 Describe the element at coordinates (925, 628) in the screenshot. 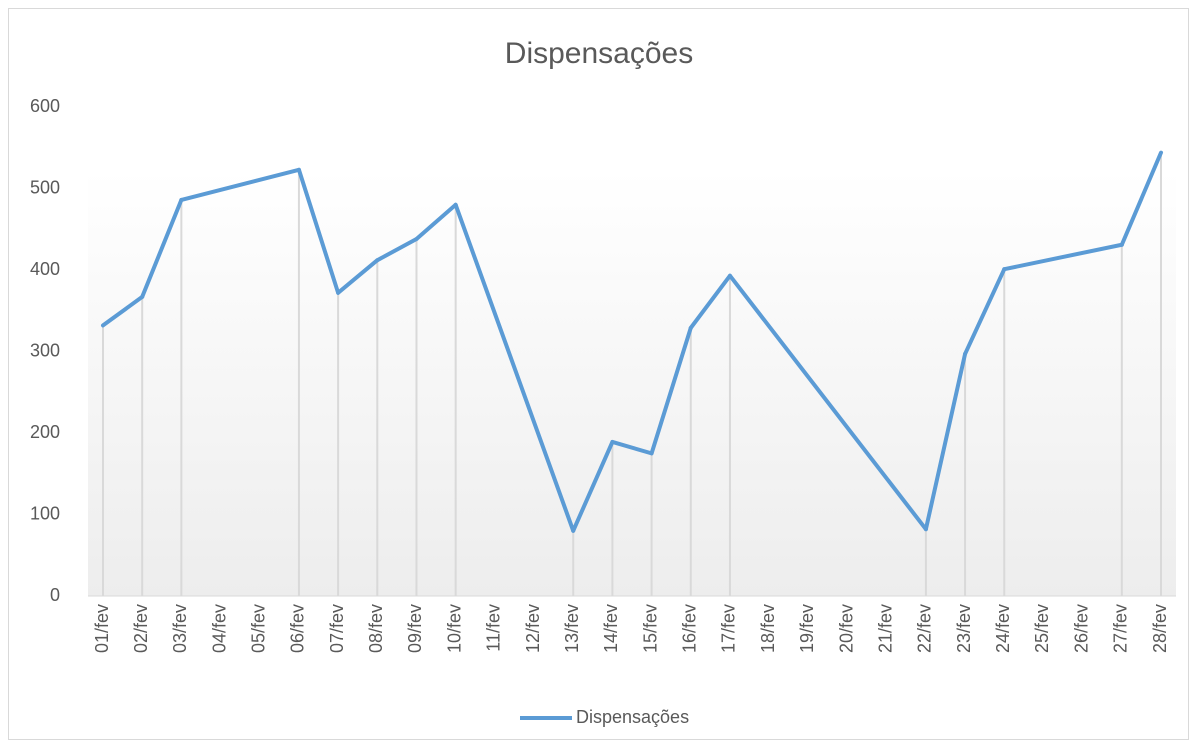

I see `x-tick-label: 22/fev` at that location.